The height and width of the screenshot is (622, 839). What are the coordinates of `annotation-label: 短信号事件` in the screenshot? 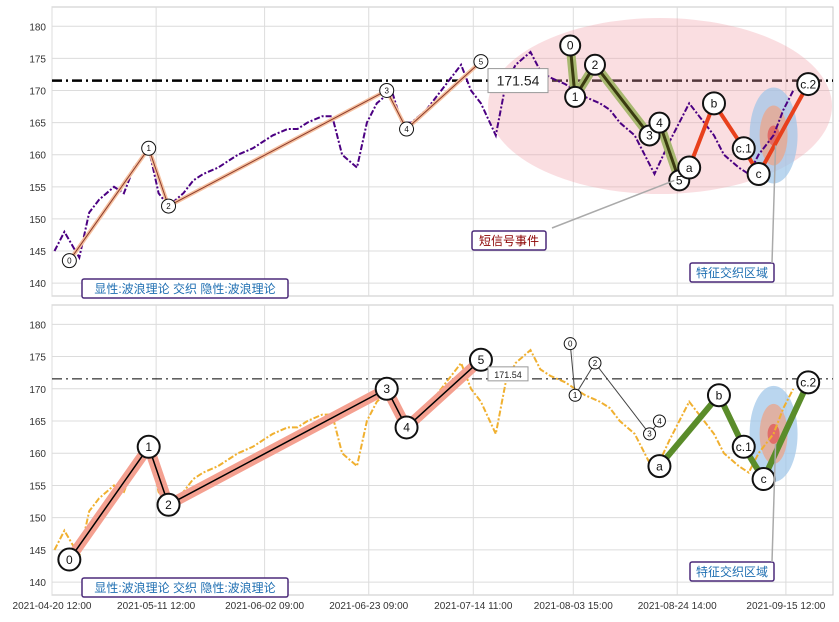 It's located at (509, 241).